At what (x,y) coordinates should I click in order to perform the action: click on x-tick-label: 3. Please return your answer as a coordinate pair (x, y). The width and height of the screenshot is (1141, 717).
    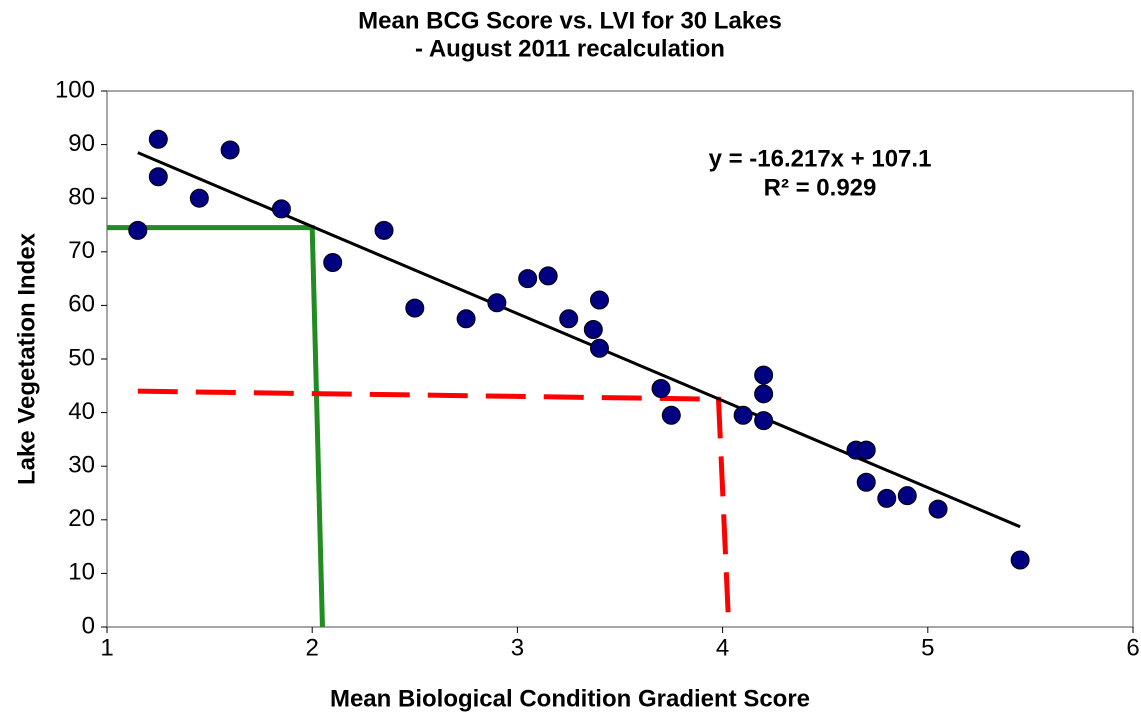
    Looking at the image, I should click on (517, 647).